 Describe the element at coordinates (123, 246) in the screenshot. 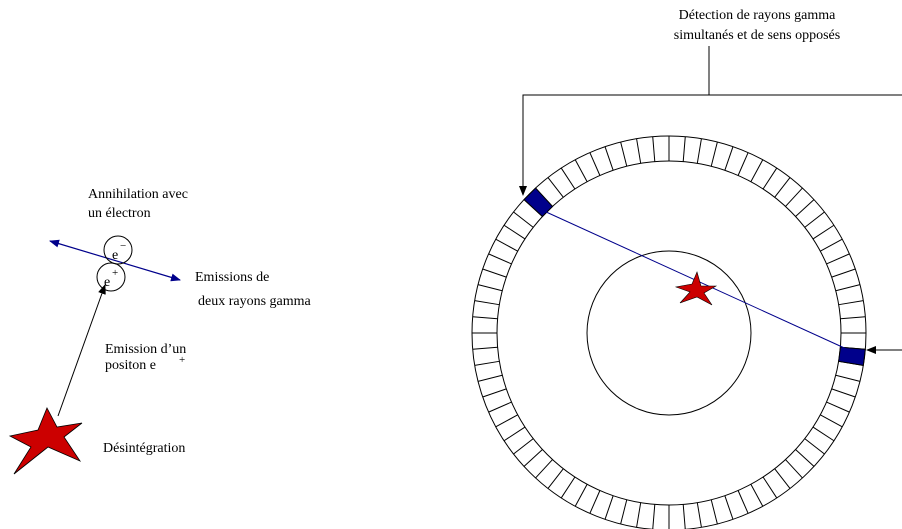

I see `electron-charge: −` at that location.